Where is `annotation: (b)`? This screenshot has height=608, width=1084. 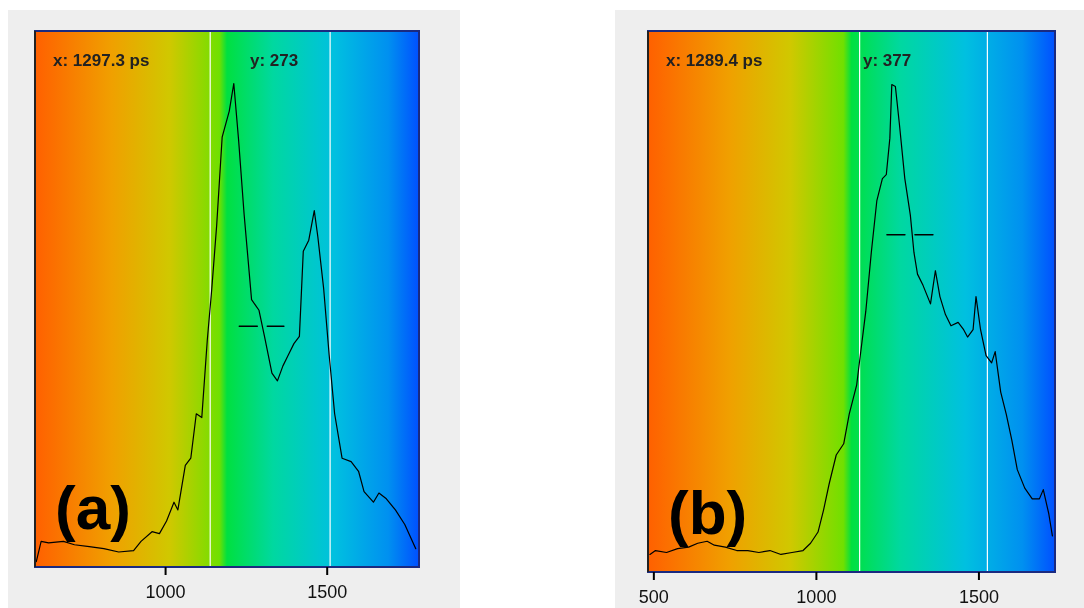
annotation: (b) is located at coordinates (708, 512).